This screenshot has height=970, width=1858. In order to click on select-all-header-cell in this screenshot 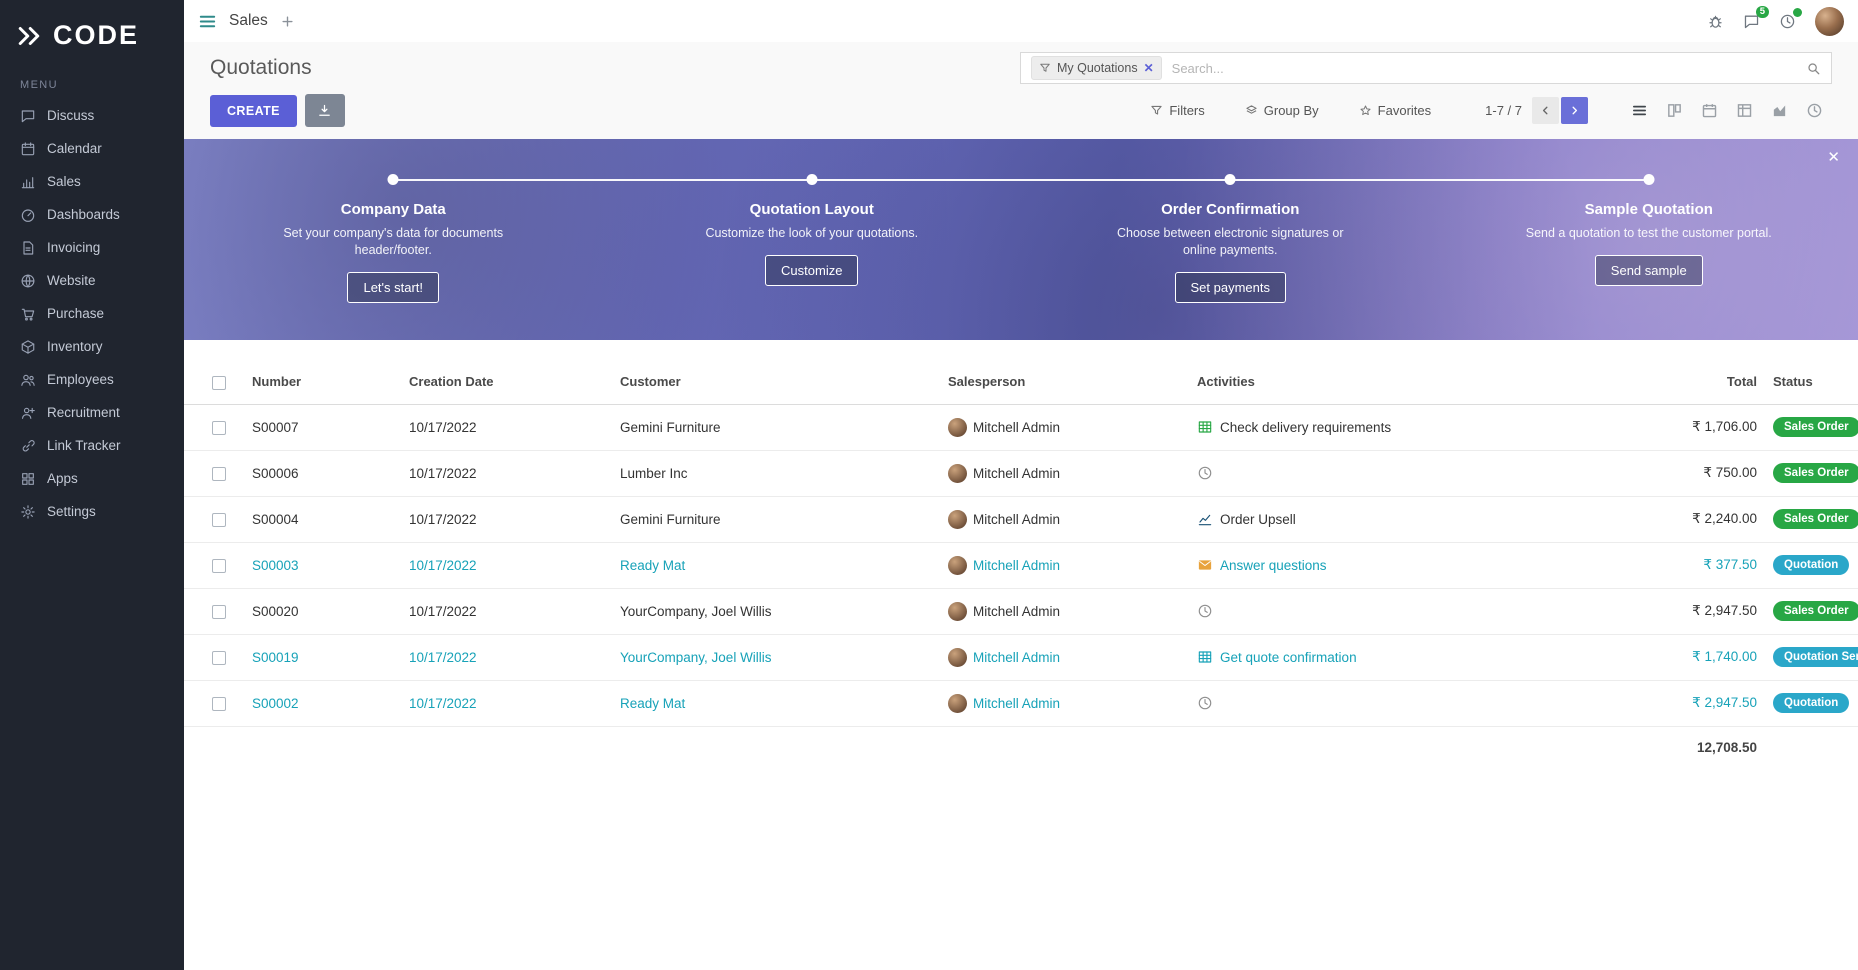, I will do `click(218, 382)`.